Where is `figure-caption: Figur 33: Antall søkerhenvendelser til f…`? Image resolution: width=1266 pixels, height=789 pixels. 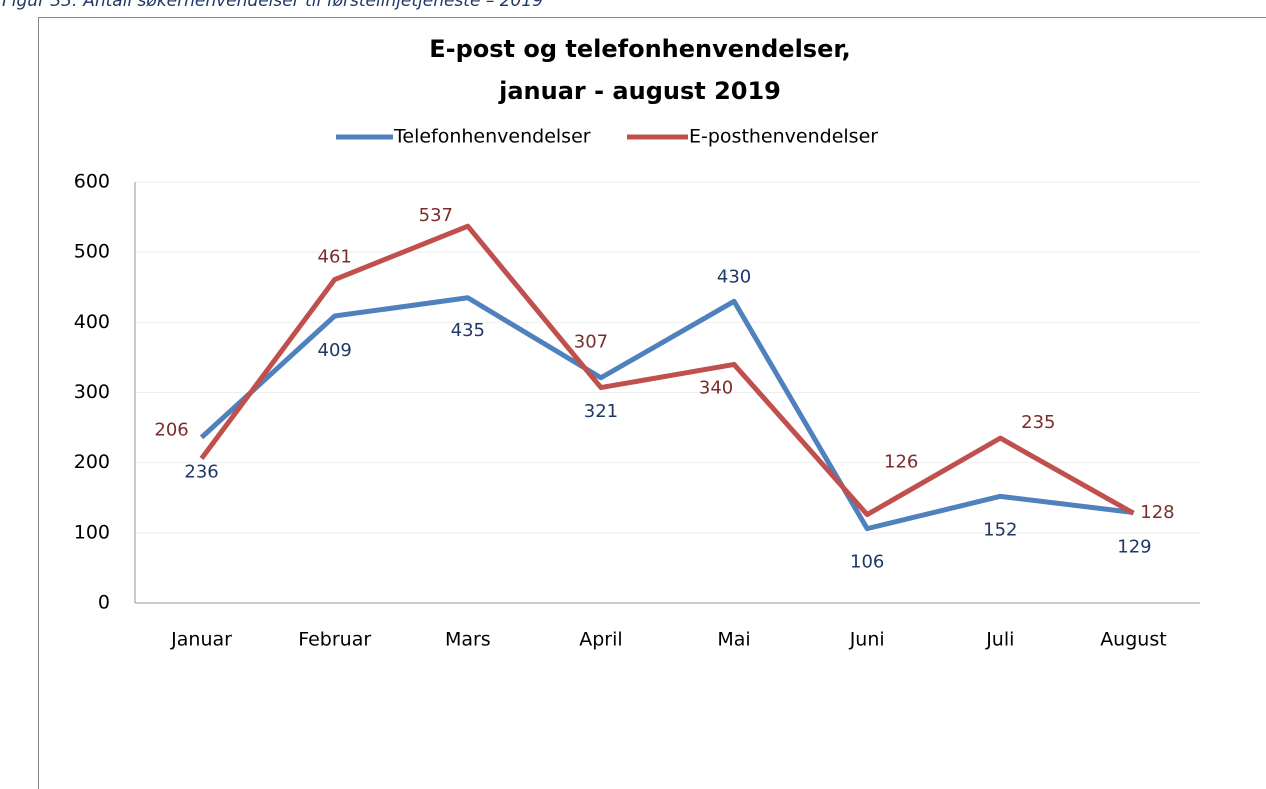
figure-caption: Figur 33: Antall søkerhenvendelser til f… is located at coordinates (272, 5).